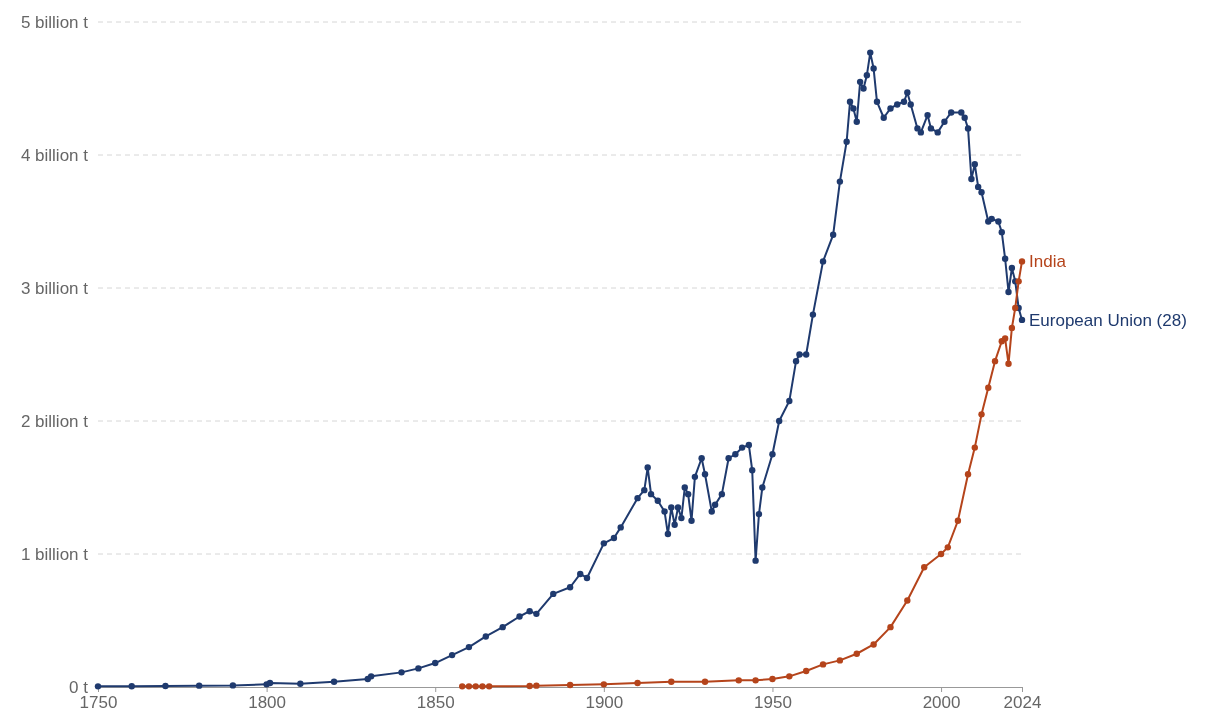 Image resolution: width=1213 pixels, height=715 pixels. Describe the element at coordinates (1108, 320) in the screenshot. I see `series-label: European Union (28)` at that location.